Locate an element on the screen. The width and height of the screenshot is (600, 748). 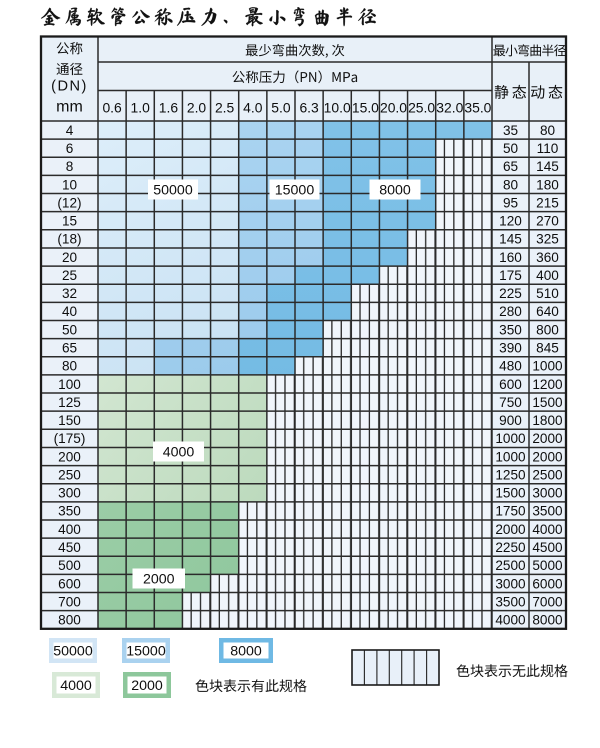
svg-text: 500 is located at coordinates (69, 565).